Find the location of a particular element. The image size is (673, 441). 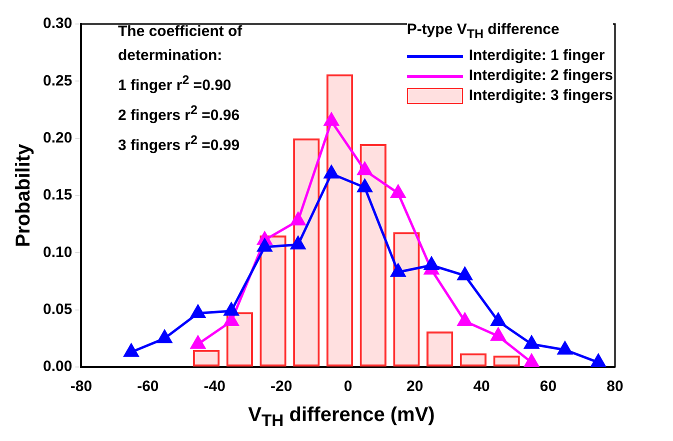

x-tick-label: -60 is located at coordinates (148, 387).